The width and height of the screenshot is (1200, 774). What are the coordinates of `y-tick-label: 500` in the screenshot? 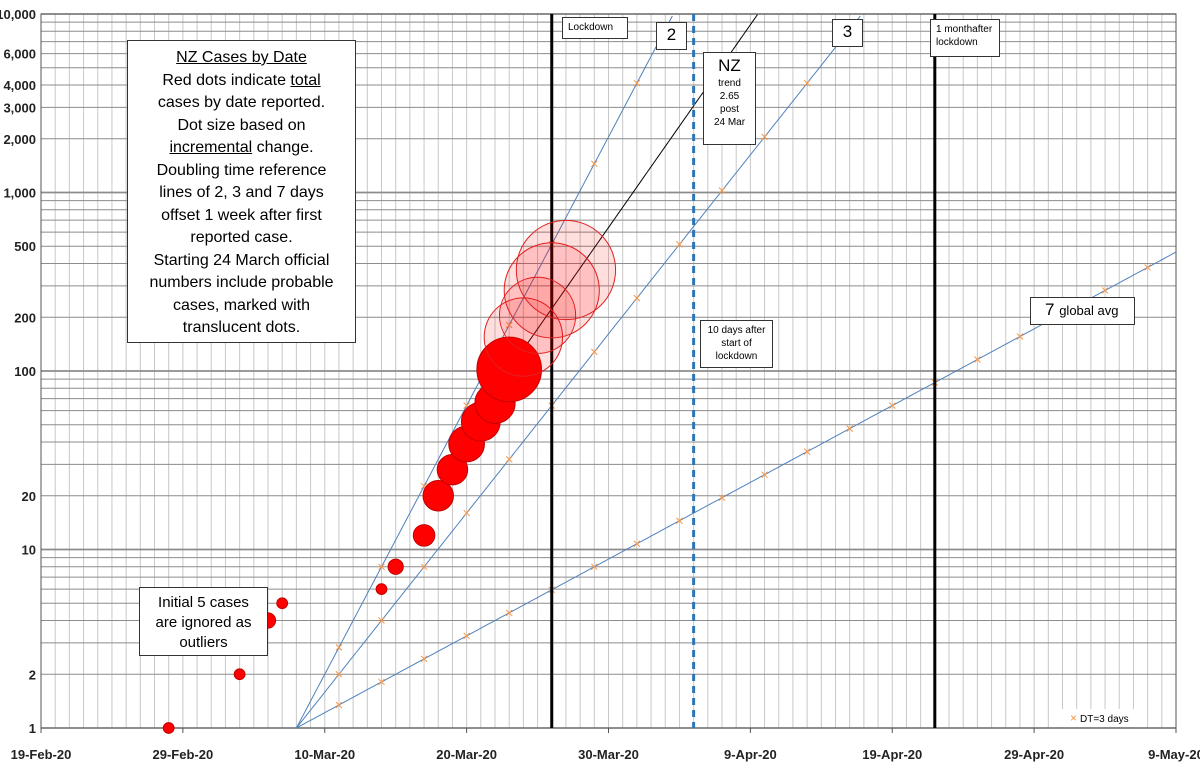 It's located at (25, 246).